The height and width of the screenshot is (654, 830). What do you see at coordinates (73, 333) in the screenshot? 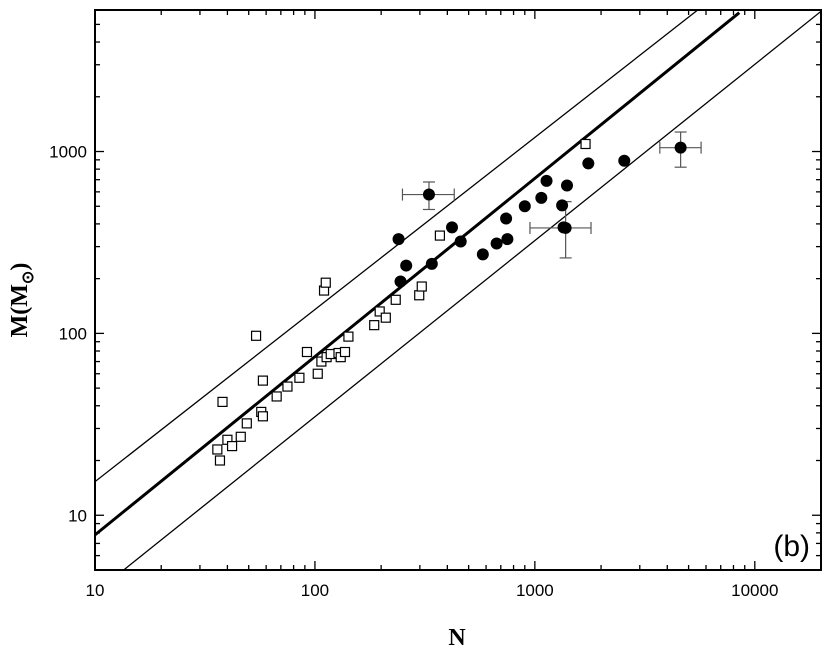
I see `y-tick-label: 100` at bounding box center [73, 333].